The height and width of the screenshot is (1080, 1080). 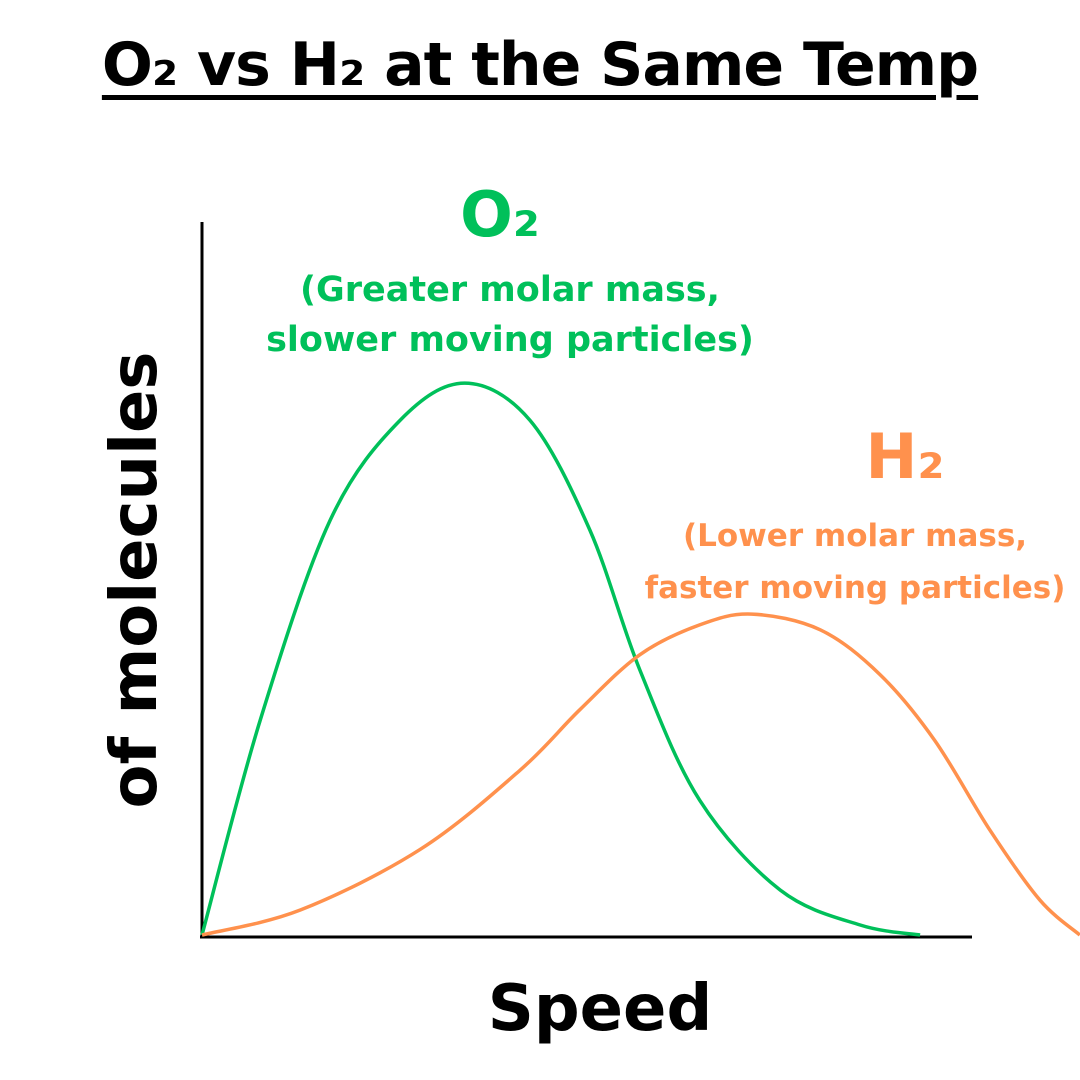 I want to click on o2-description-line: slower moving particles), so click(x=510, y=340).